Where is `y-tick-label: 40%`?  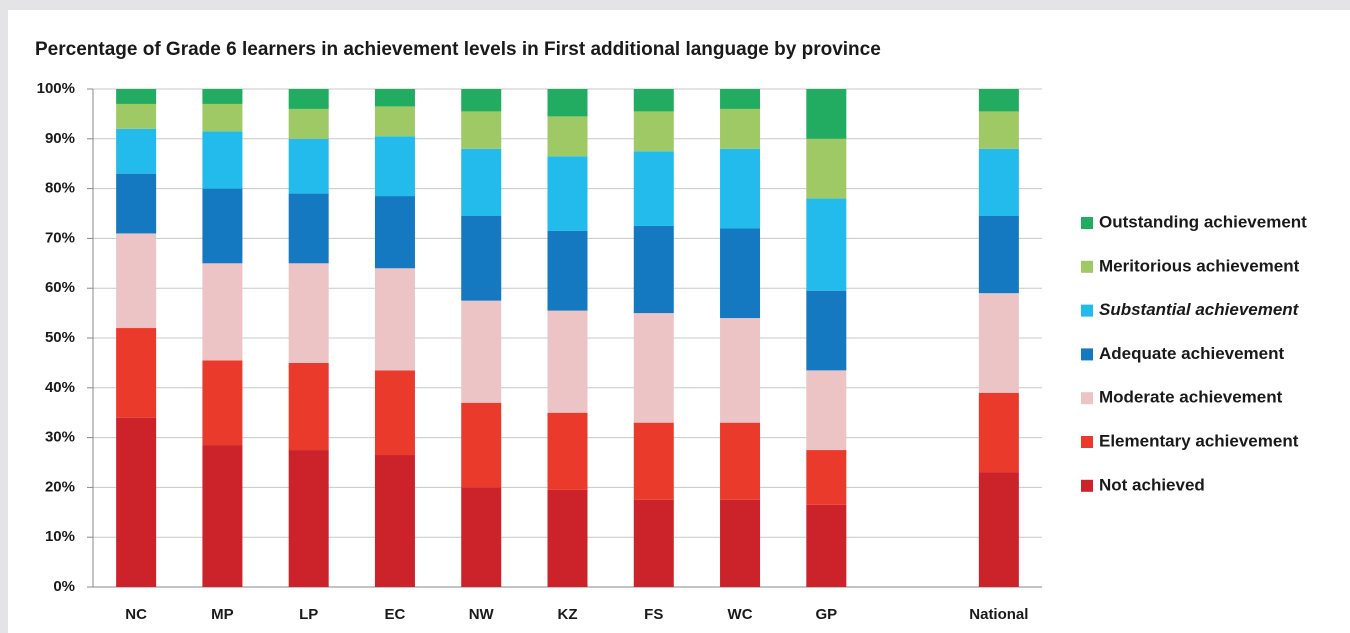
y-tick-label: 40% is located at coordinates (60, 387).